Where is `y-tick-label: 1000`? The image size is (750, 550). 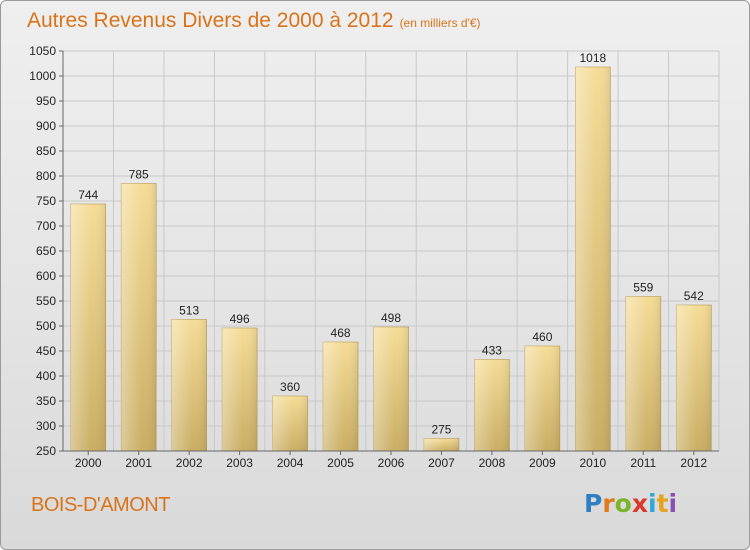
y-tick-label: 1000 is located at coordinates (42, 76).